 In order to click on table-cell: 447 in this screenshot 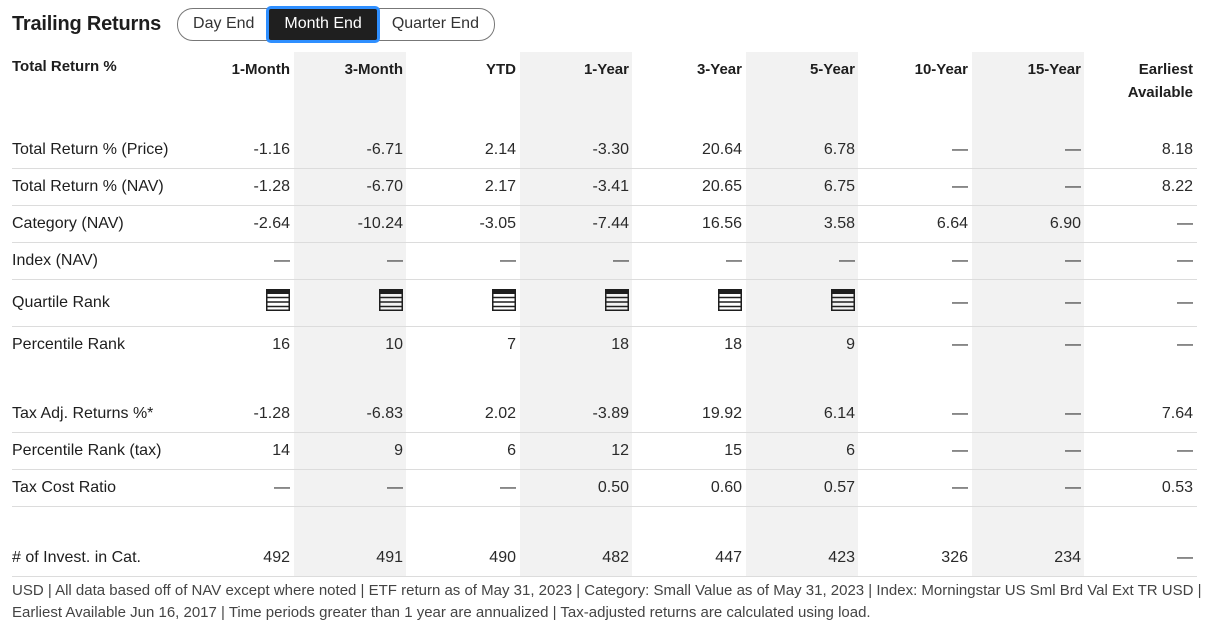, I will do `click(728, 557)`.